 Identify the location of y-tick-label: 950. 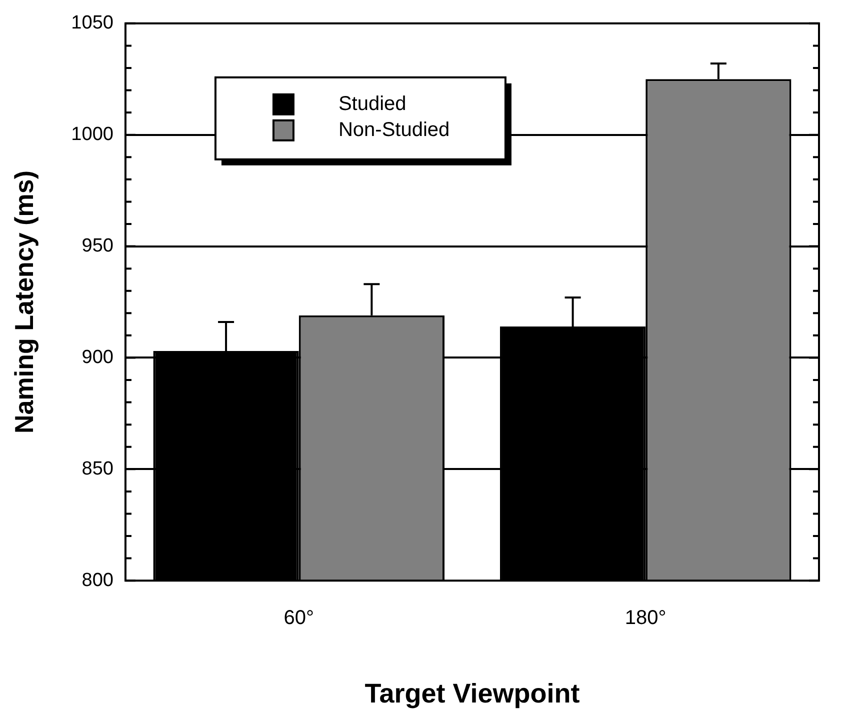
(98, 246).